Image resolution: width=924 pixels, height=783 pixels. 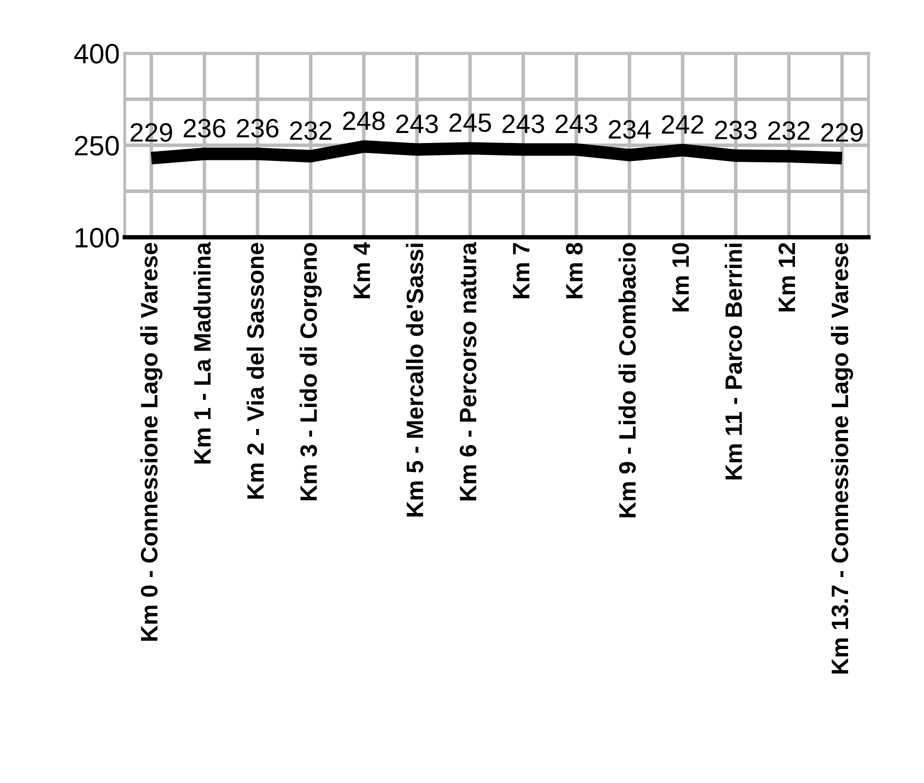 What do you see at coordinates (736, 130) in the screenshot?
I see `data-label: 233` at bounding box center [736, 130].